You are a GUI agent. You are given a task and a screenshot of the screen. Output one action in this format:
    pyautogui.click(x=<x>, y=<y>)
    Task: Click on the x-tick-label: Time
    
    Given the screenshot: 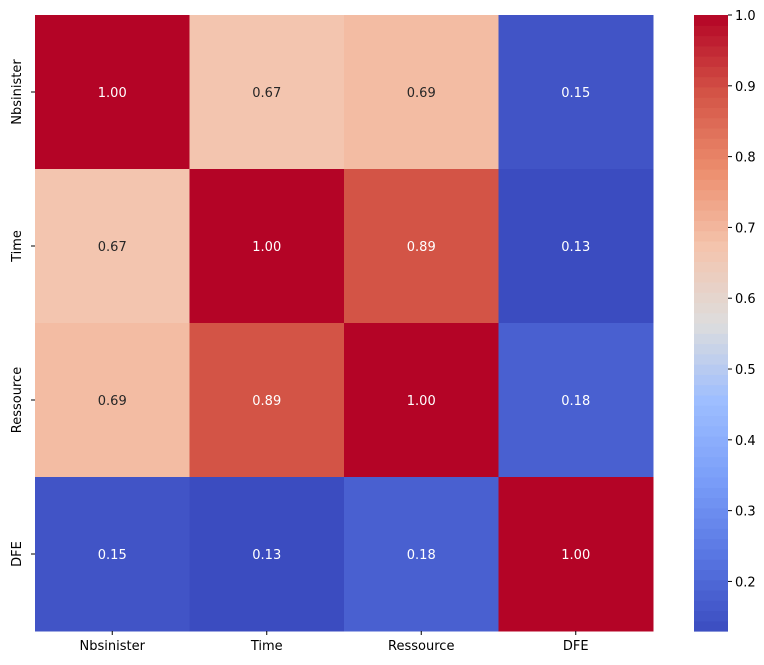 What is the action you would take?
    pyautogui.click(x=266, y=646)
    